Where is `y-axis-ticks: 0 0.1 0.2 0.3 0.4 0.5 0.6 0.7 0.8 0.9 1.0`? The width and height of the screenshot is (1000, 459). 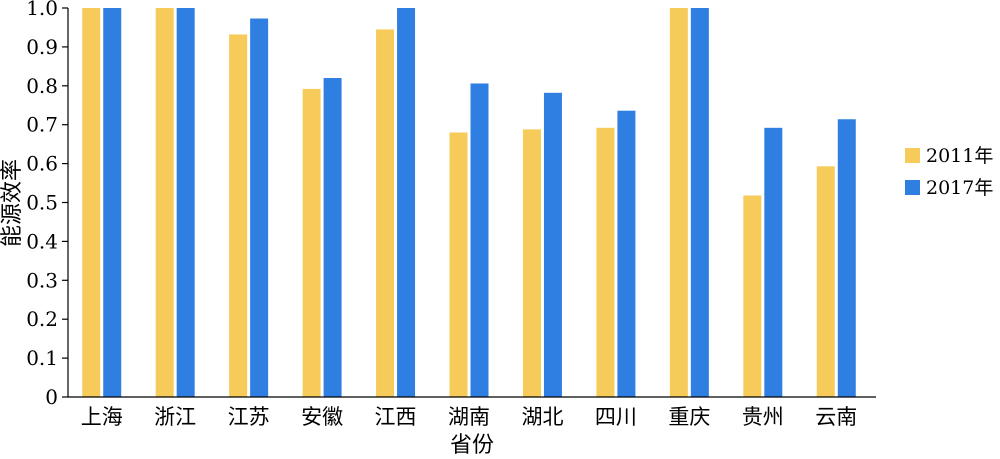
y-axis-ticks: 0 0.1 0.2 0.3 0.4 0.5 0.6 0.7 0.8 0.9 1.0 is located at coordinates (47, 204).